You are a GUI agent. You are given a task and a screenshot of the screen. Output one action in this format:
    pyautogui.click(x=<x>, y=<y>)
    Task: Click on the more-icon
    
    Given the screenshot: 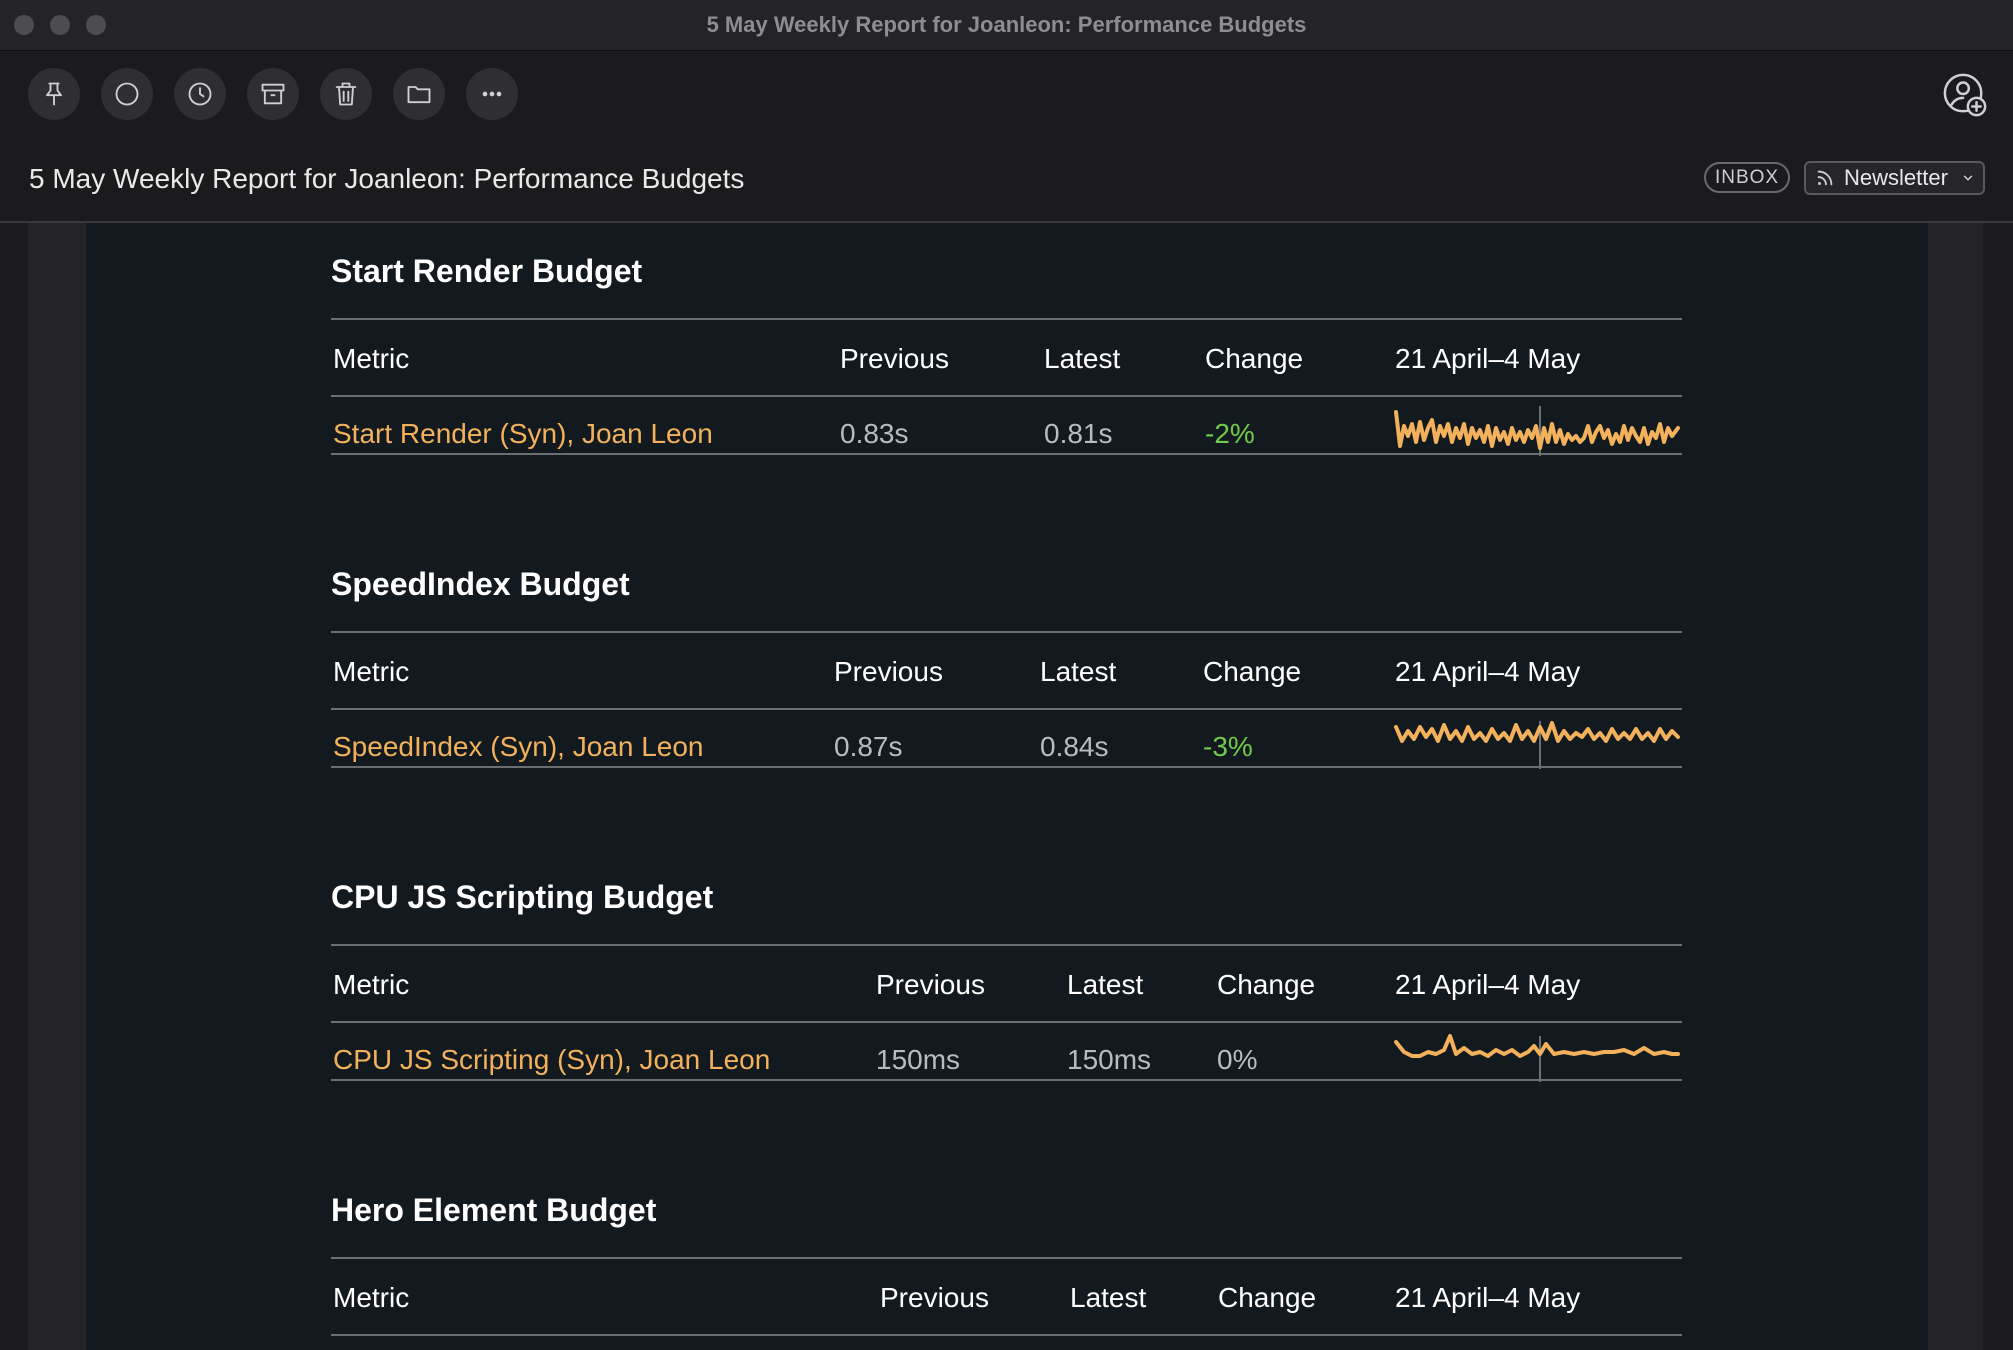 What is the action you would take?
    pyautogui.click(x=492, y=94)
    